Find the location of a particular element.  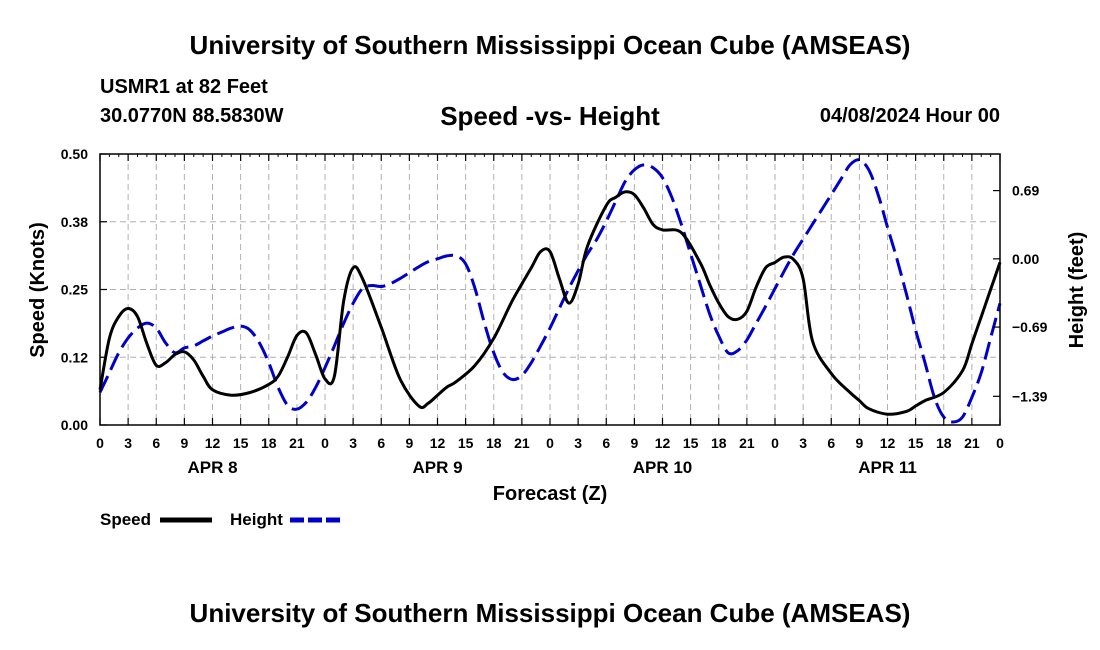

y-axis-left-title: Speed (Knots) is located at coordinates (38, 290).